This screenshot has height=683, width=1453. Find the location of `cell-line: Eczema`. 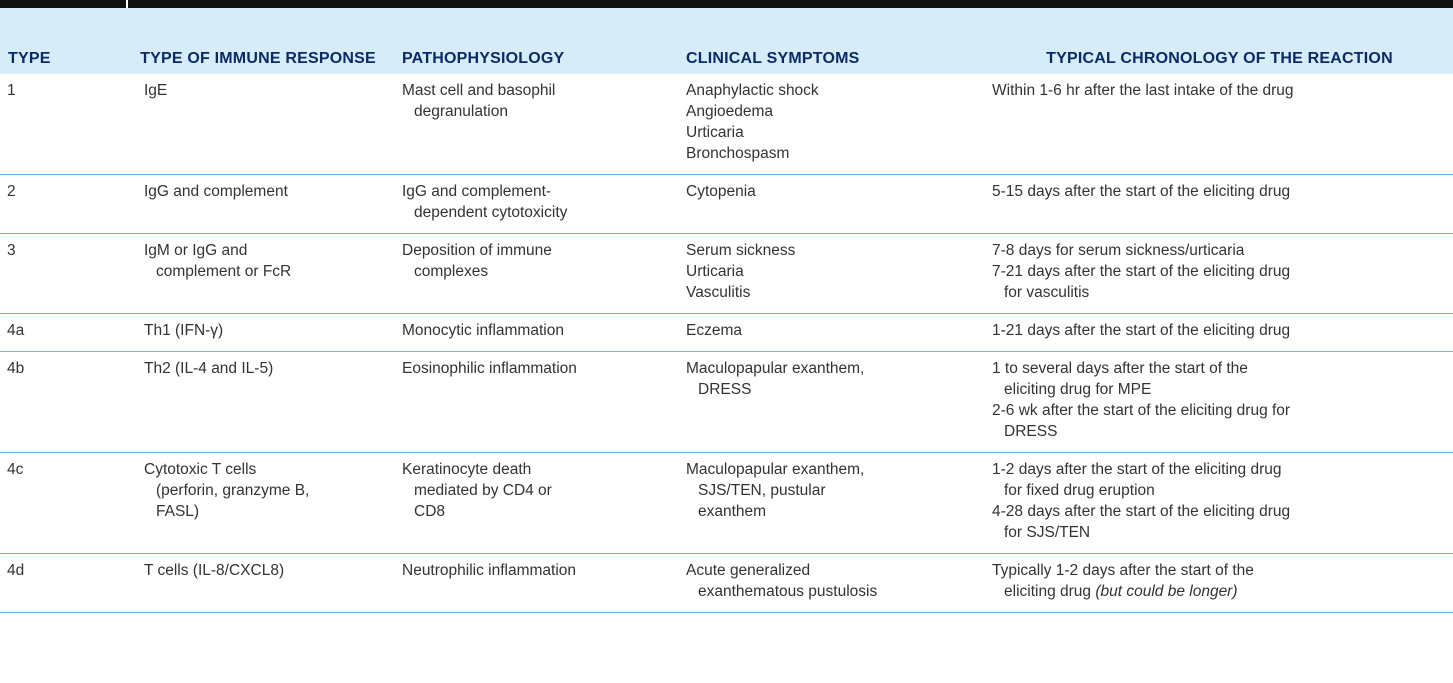

cell-line: Eczema is located at coordinates (714, 330).